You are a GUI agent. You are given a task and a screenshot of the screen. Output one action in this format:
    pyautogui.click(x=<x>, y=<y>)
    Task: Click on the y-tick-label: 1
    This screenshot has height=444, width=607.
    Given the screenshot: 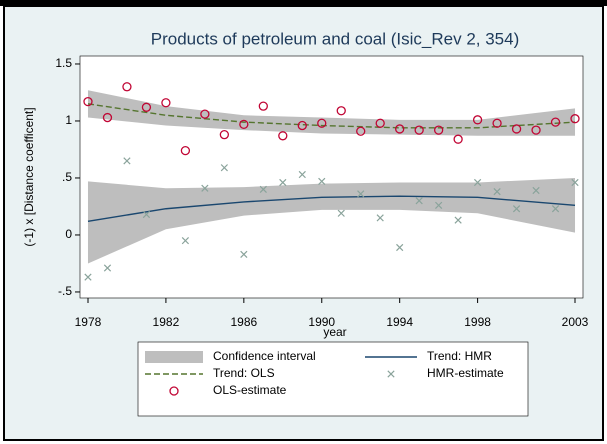 What is the action you would take?
    pyautogui.click(x=68, y=120)
    